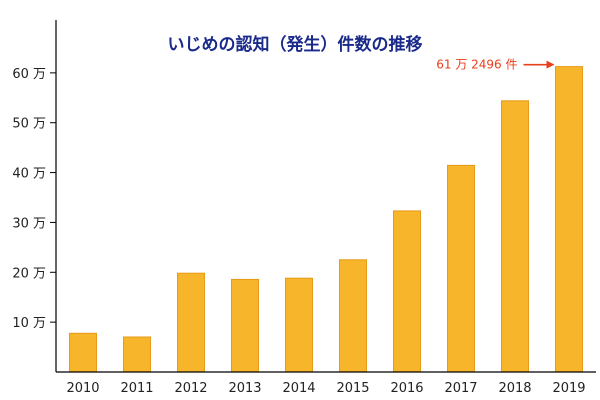 The width and height of the screenshot is (600, 400). I want to click on annotation-label: 61 万 2496 件, so click(476, 65).